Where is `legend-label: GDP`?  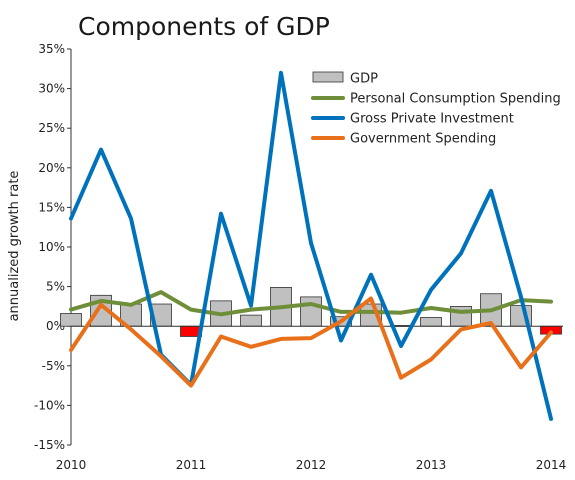
legend-label: GDP is located at coordinates (364, 79).